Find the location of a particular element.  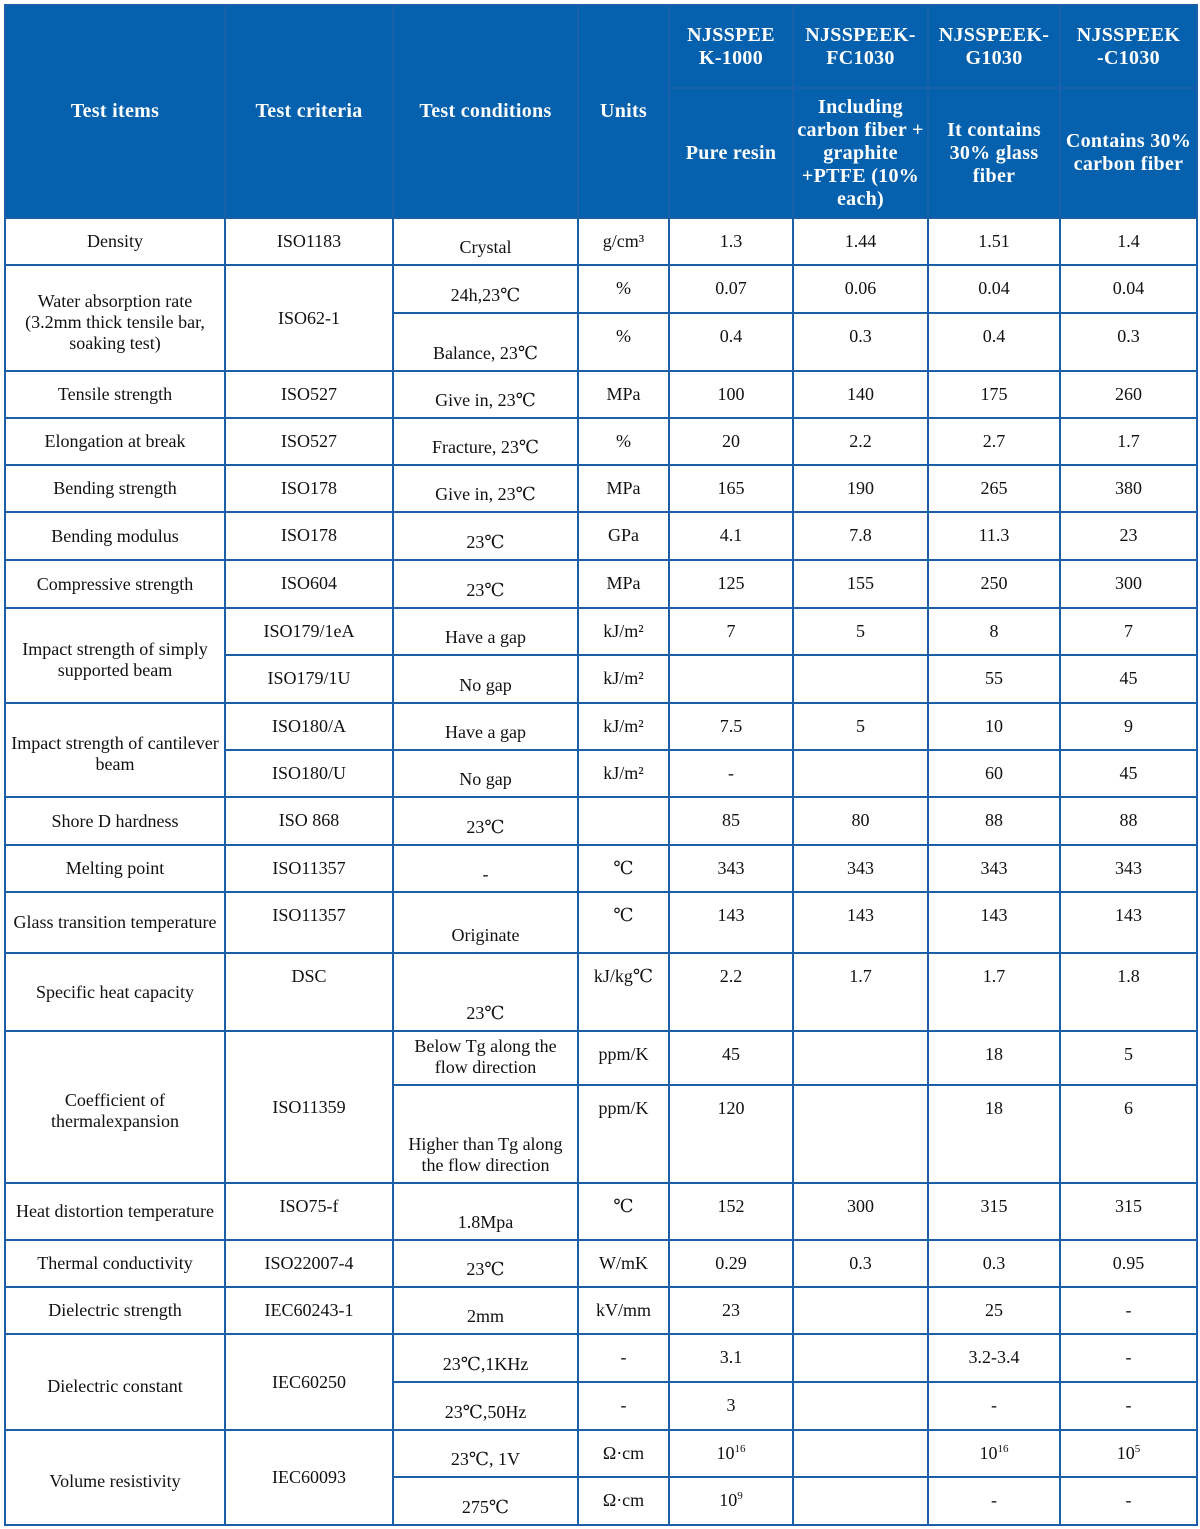

cell-text: Fracture, 23℃ is located at coordinates (485, 447).